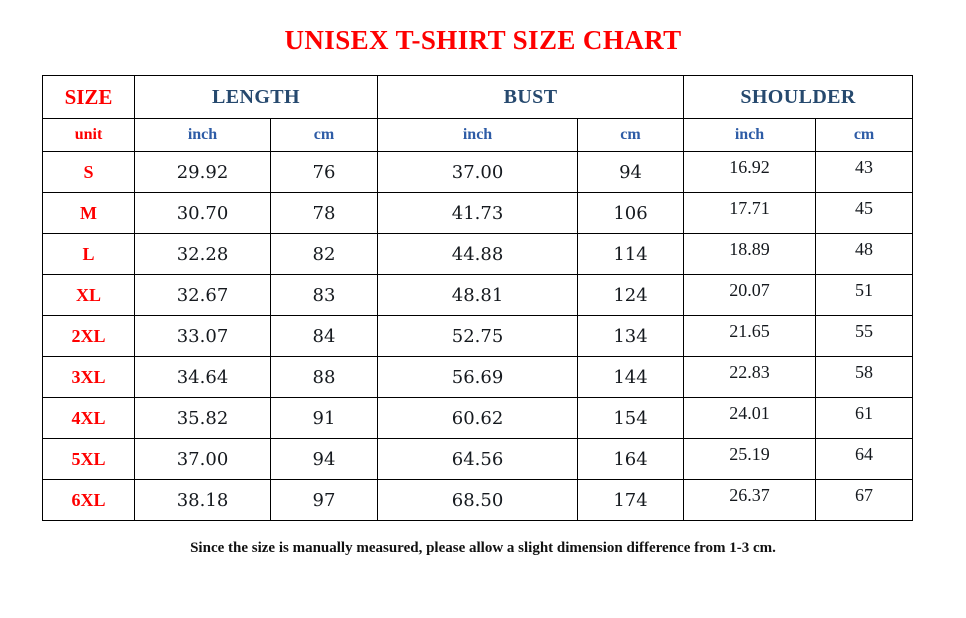 The image size is (966, 618). I want to click on cell-bust-cm: 124, so click(631, 295).